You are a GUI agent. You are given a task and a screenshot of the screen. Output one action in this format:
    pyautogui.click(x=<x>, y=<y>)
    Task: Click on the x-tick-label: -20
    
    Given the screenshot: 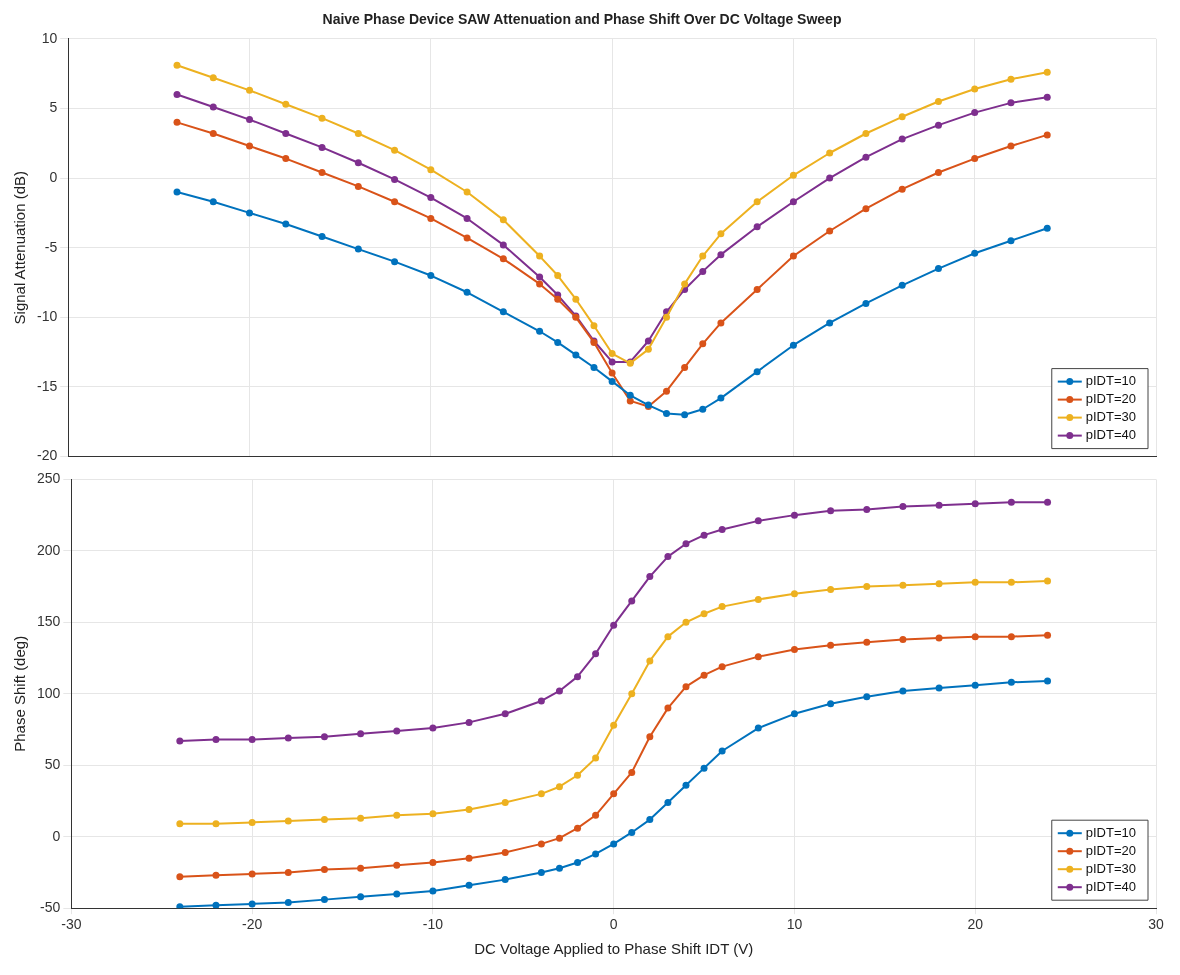 What is the action you would take?
    pyautogui.click(x=252, y=924)
    